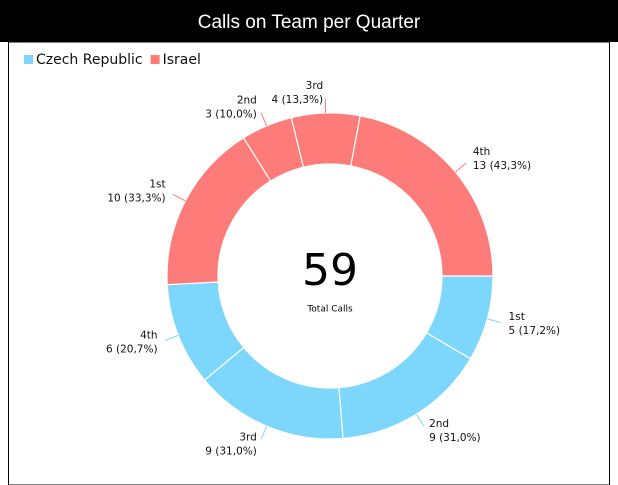 This screenshot has height=485, width=618. I want to click on legend-label: Israel, so click(182, 60).